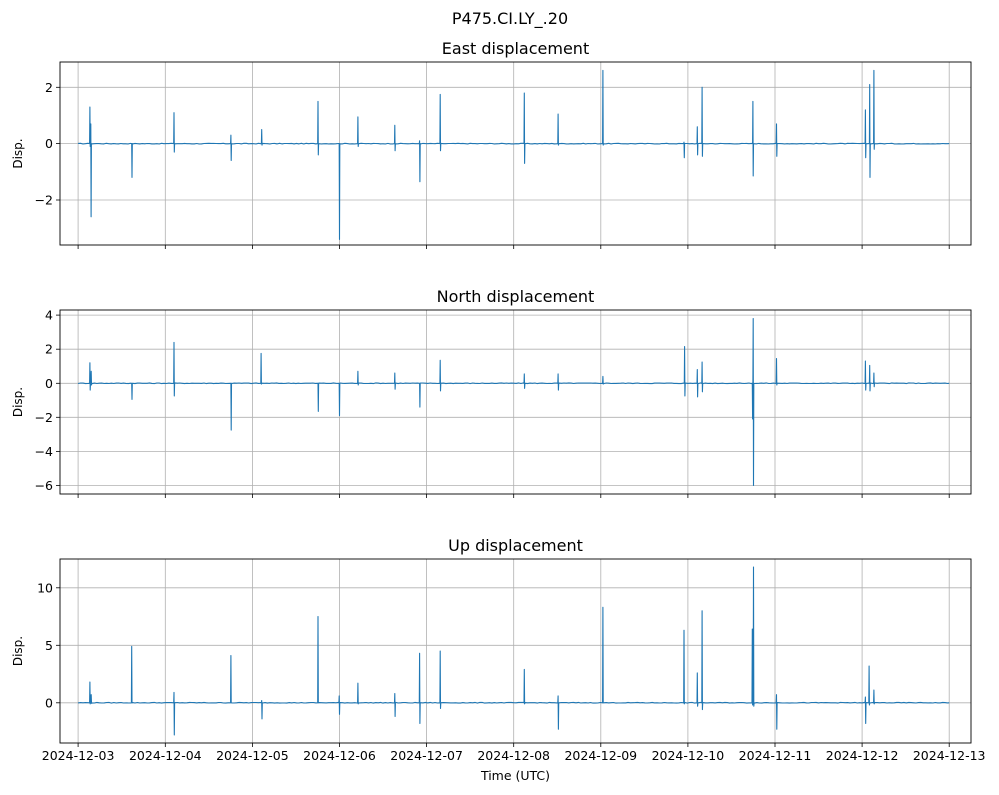  Describe the element at coordinates (775, 755) in the screenshot. I see `up-xtick-label: 2024-12-11` at that location.